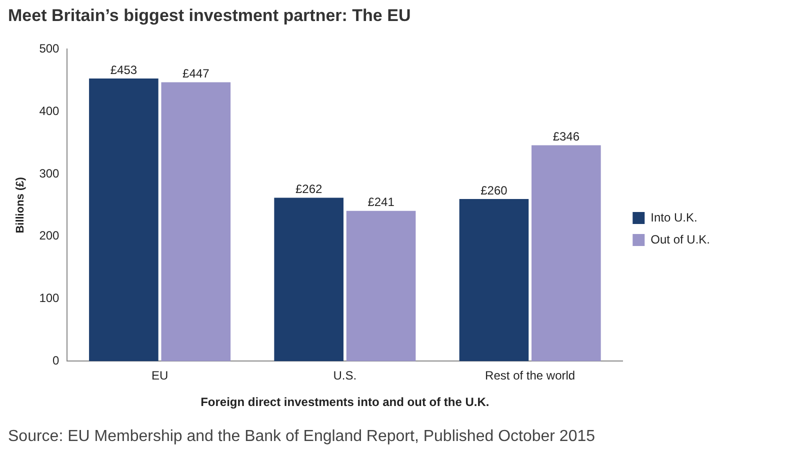 Image resolution: width=800 pixels, height=471 pixels. What do you see at coordinates (674, 217) in the screenshot?
I see `legend-label: Into U.K.` at bounding box center [674, 217].